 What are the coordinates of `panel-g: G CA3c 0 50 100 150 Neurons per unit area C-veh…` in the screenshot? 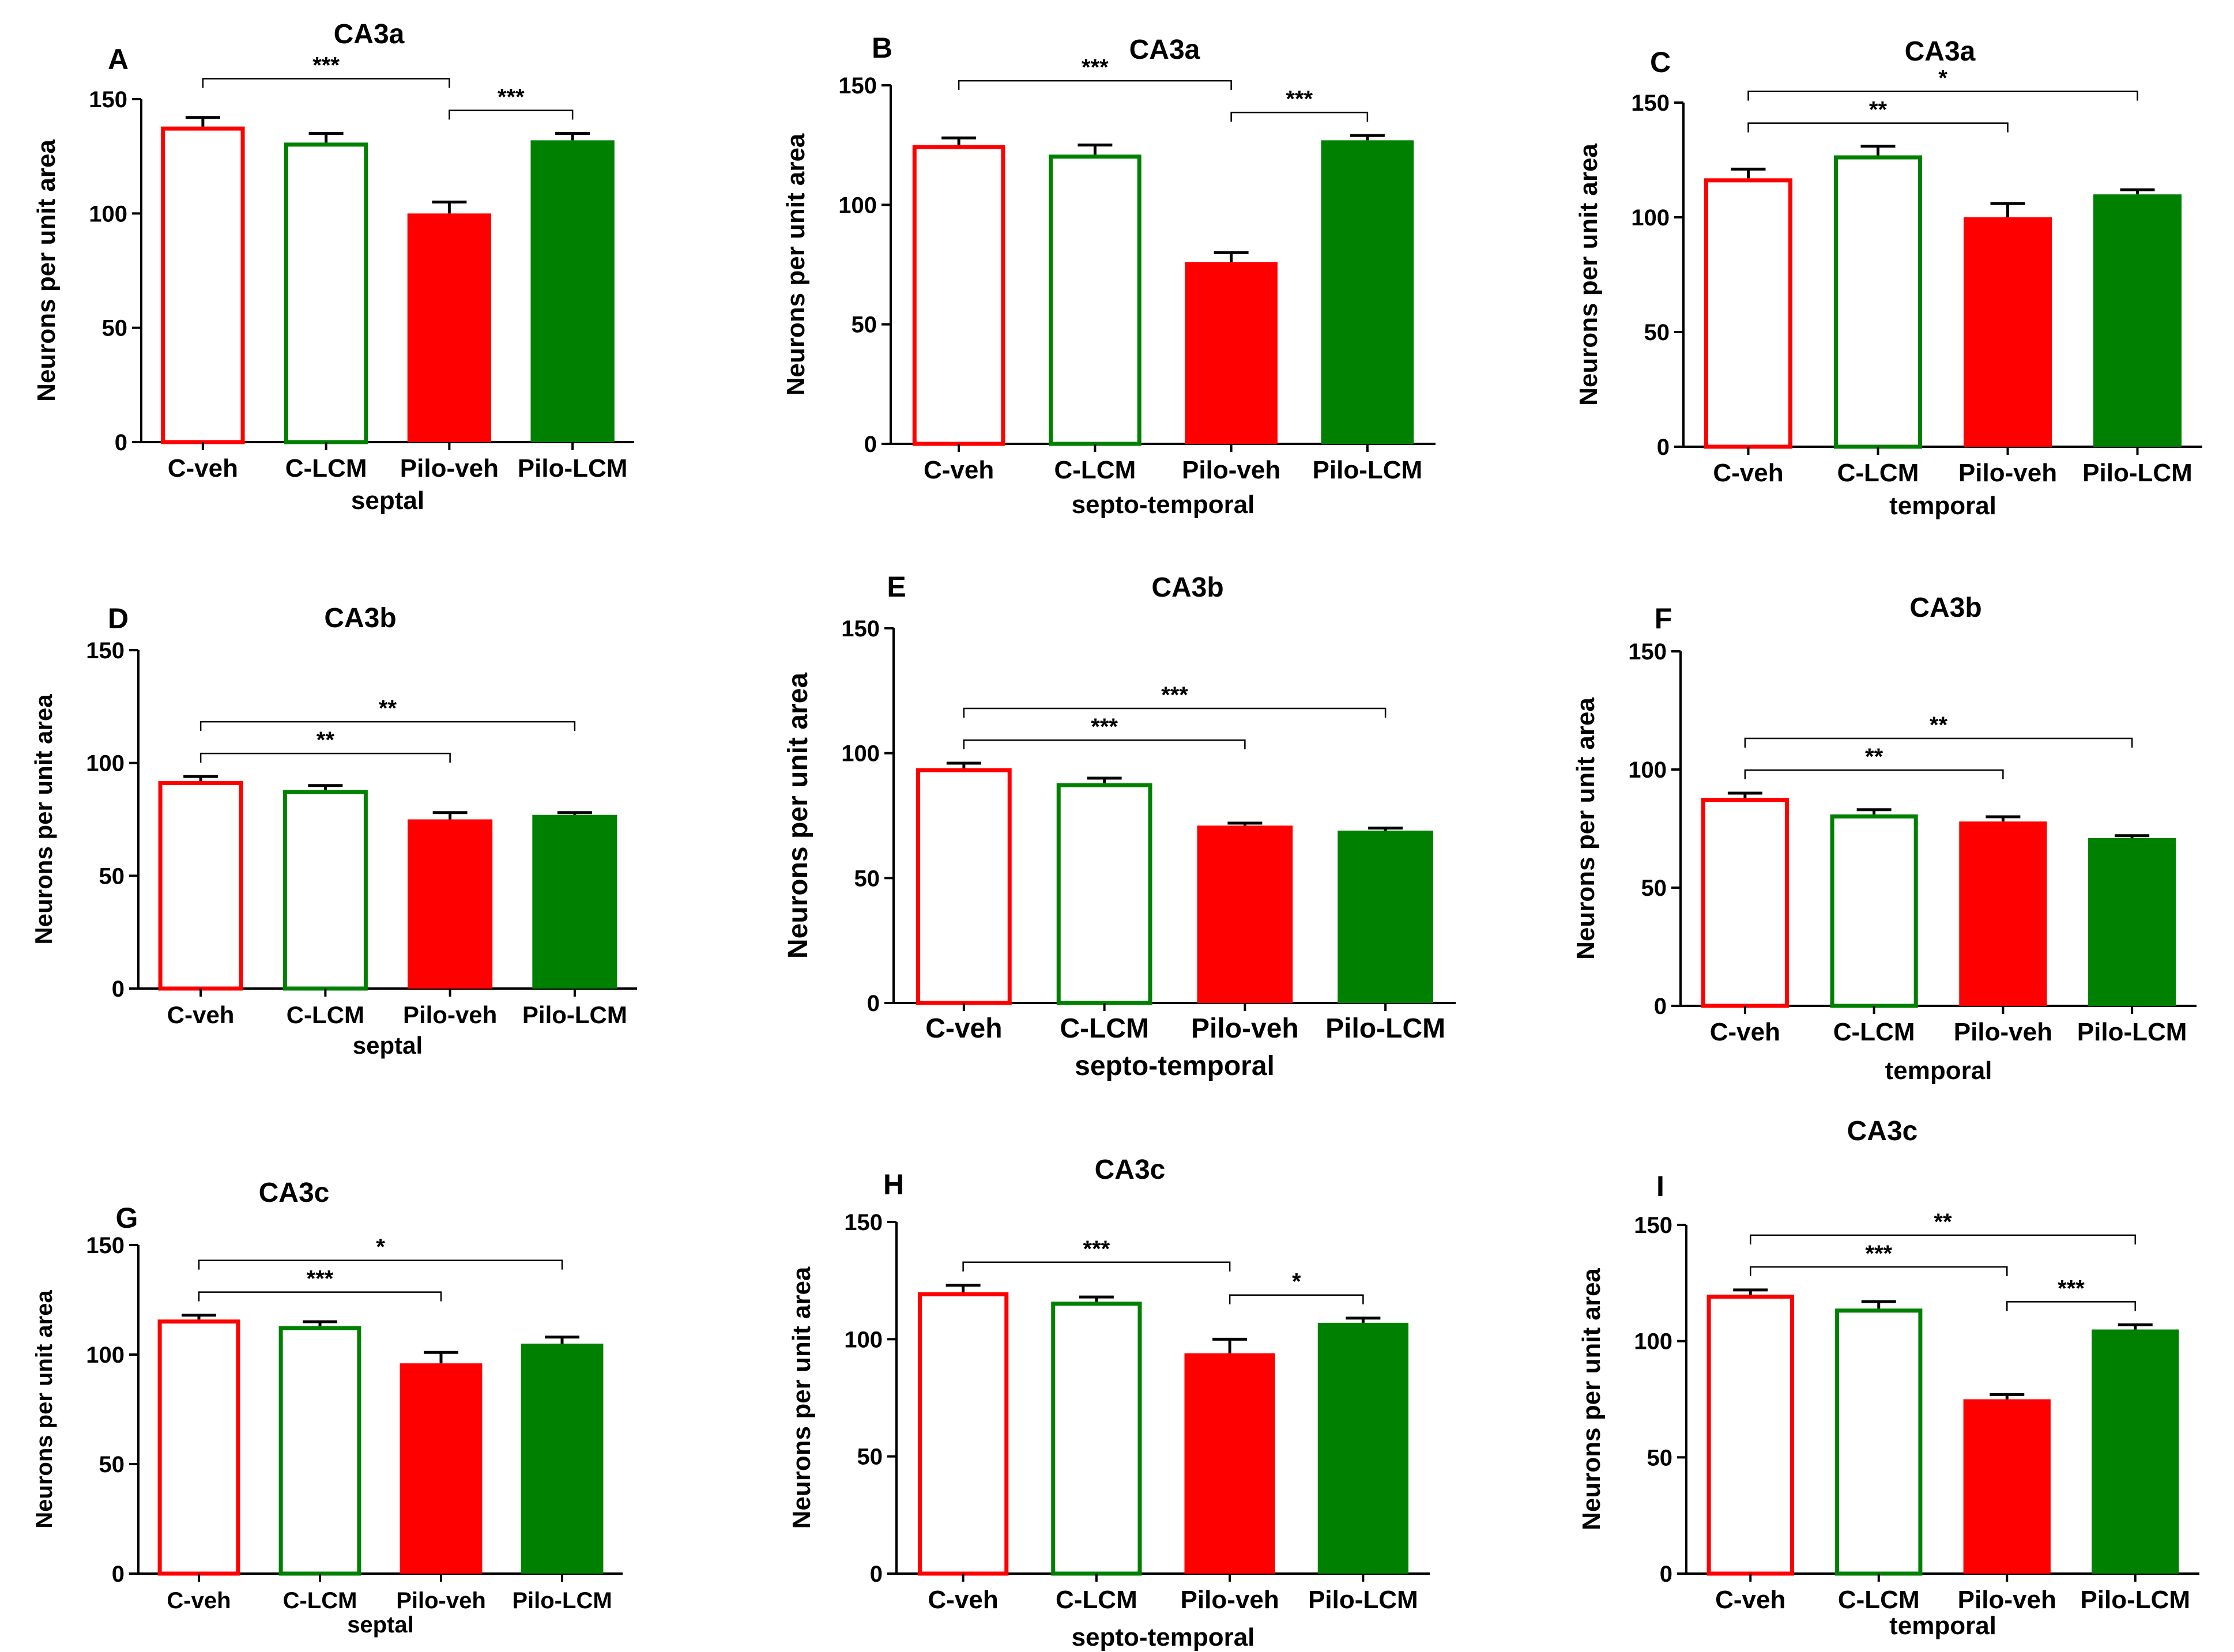 It's located at (327, 1408).